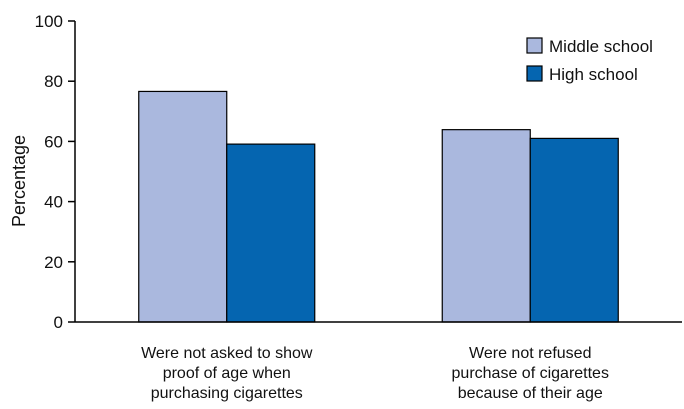 The image size is (684, 409). Describe the element at coordinates (58, 322) in the screenshot. I see `y-tick-label: 0` at that location.